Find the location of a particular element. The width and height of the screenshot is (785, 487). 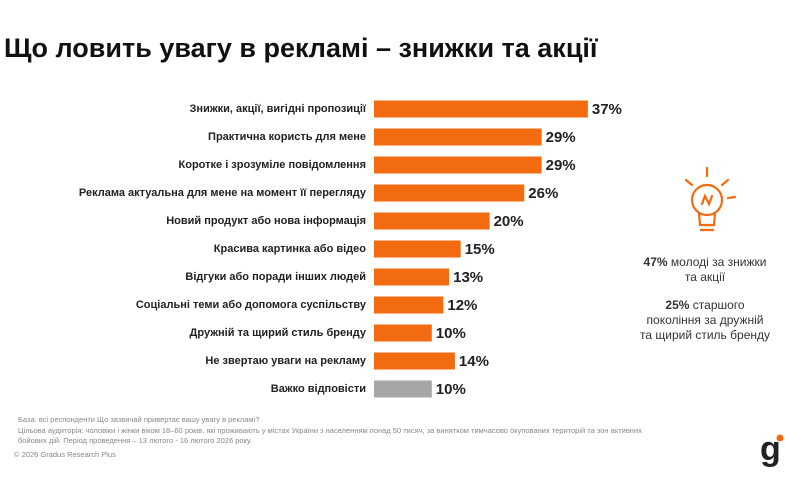

lightbulb-icon is located at coordinates (710, 199).